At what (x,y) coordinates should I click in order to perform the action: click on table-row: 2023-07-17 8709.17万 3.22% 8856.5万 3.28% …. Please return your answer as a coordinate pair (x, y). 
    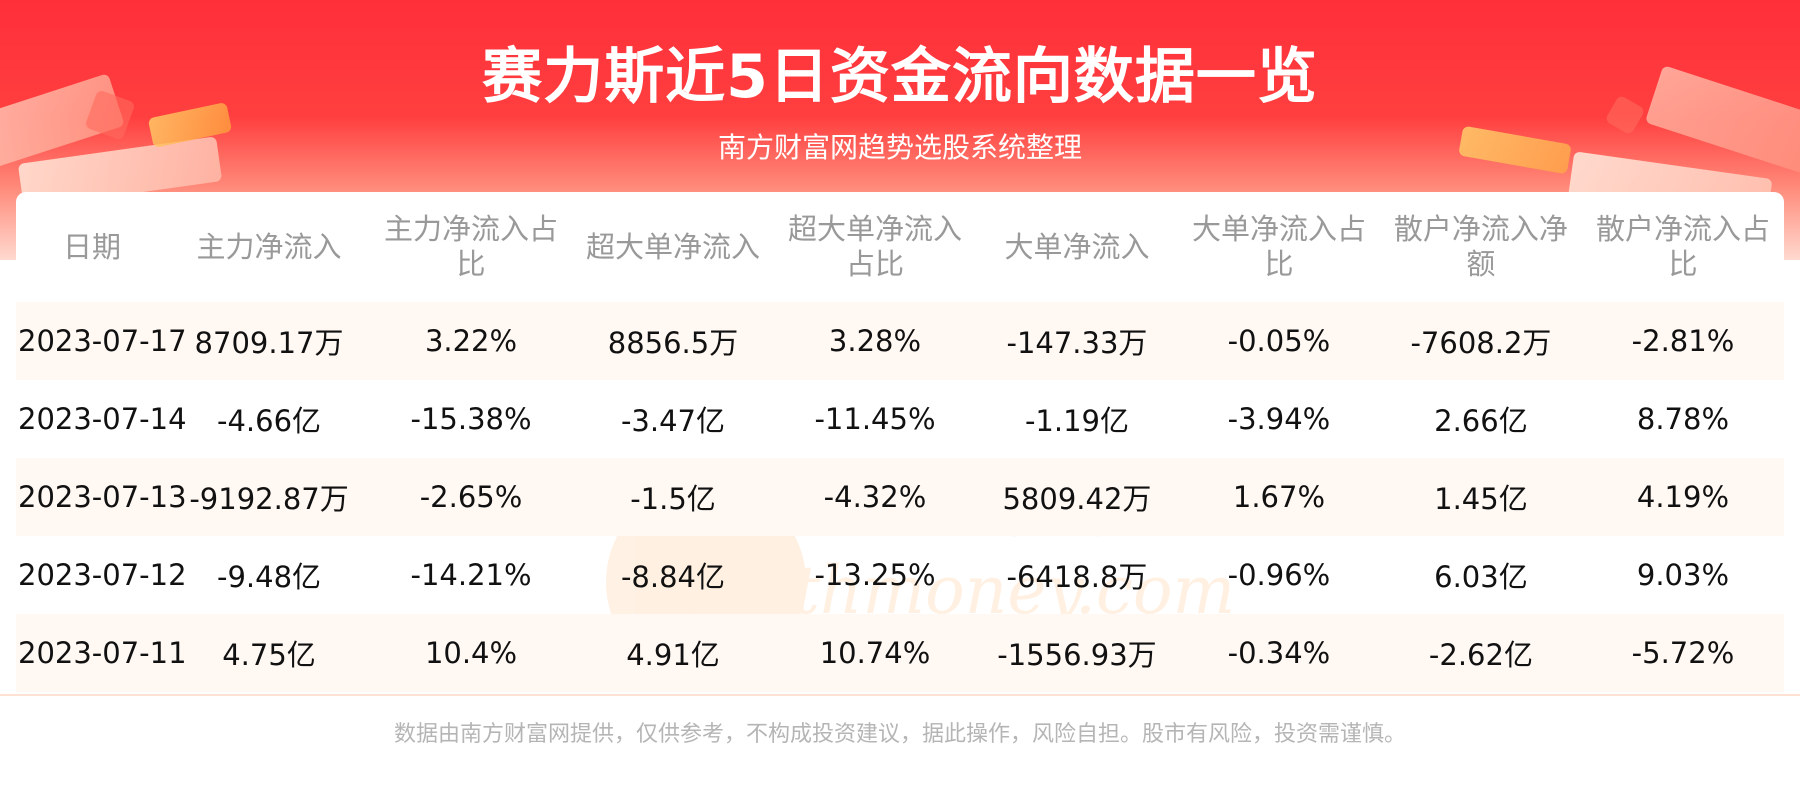
    Looking at the image, I should click on (900, 341).